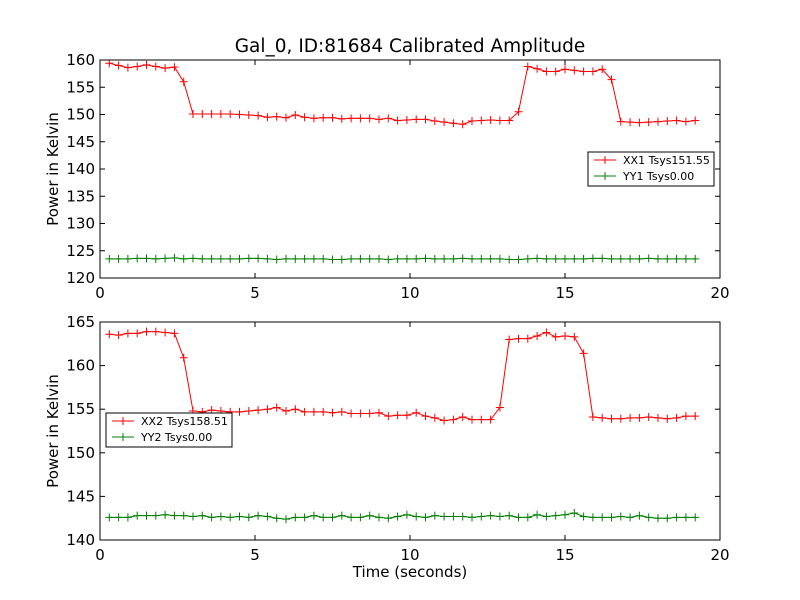 The height and width of the screenshot is (600, 800). I want to click on legend: XX1 Tsys151.55 YY1 Tsys0.00, so click(651, 169).